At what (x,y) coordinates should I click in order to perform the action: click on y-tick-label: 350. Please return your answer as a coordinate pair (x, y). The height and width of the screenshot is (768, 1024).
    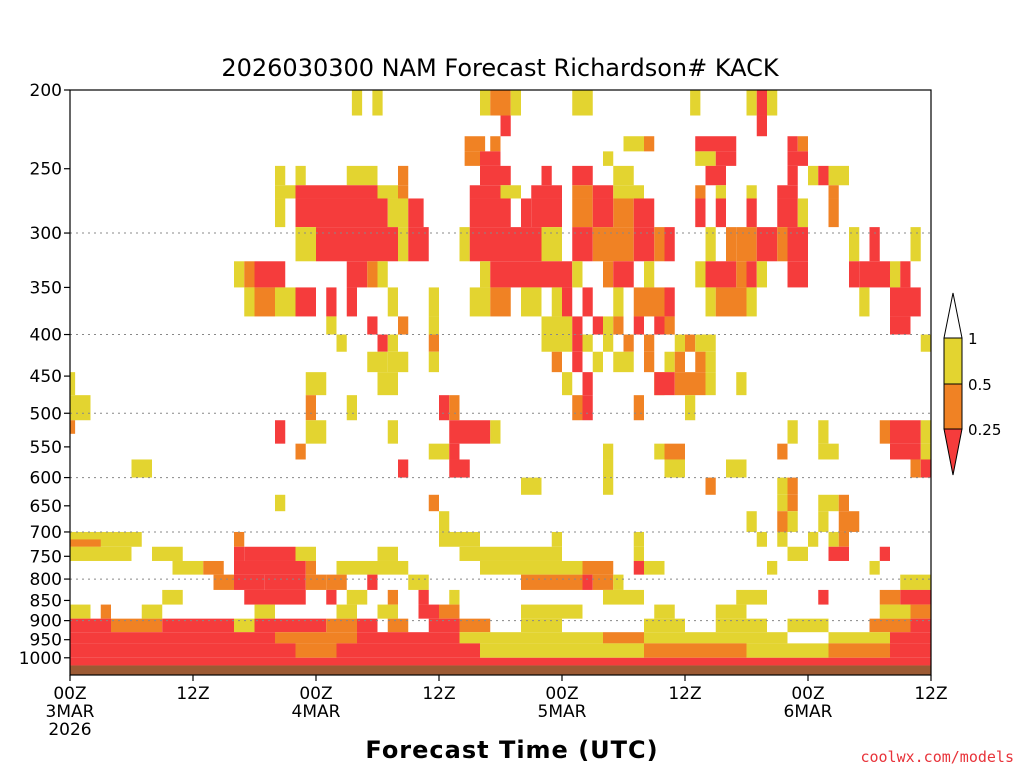
    Looking at the image, I should click on (46, 288).